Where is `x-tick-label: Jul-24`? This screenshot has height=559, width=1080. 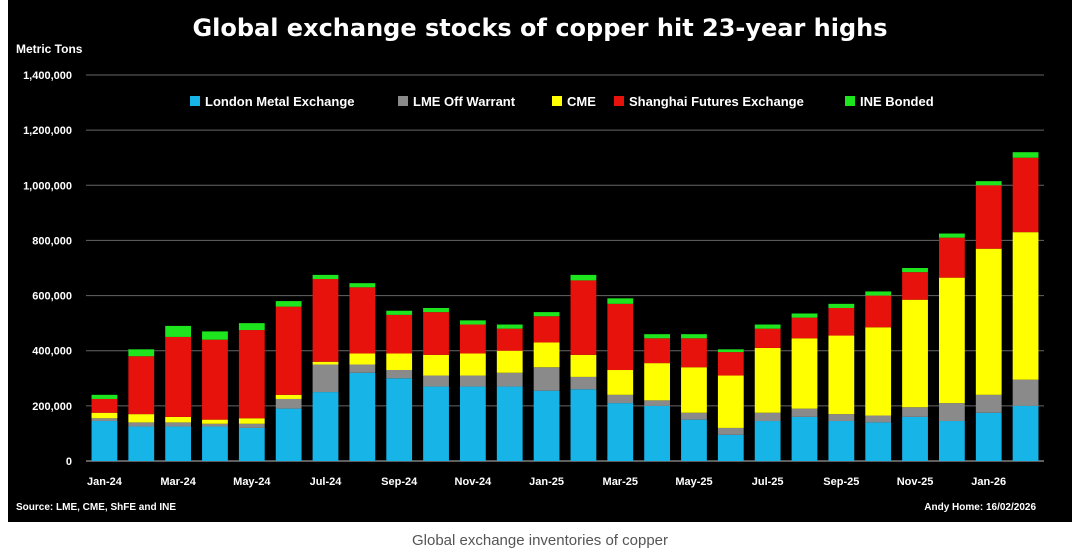 x-tick-label: Jul-24 is located at coordinates (326, 482).